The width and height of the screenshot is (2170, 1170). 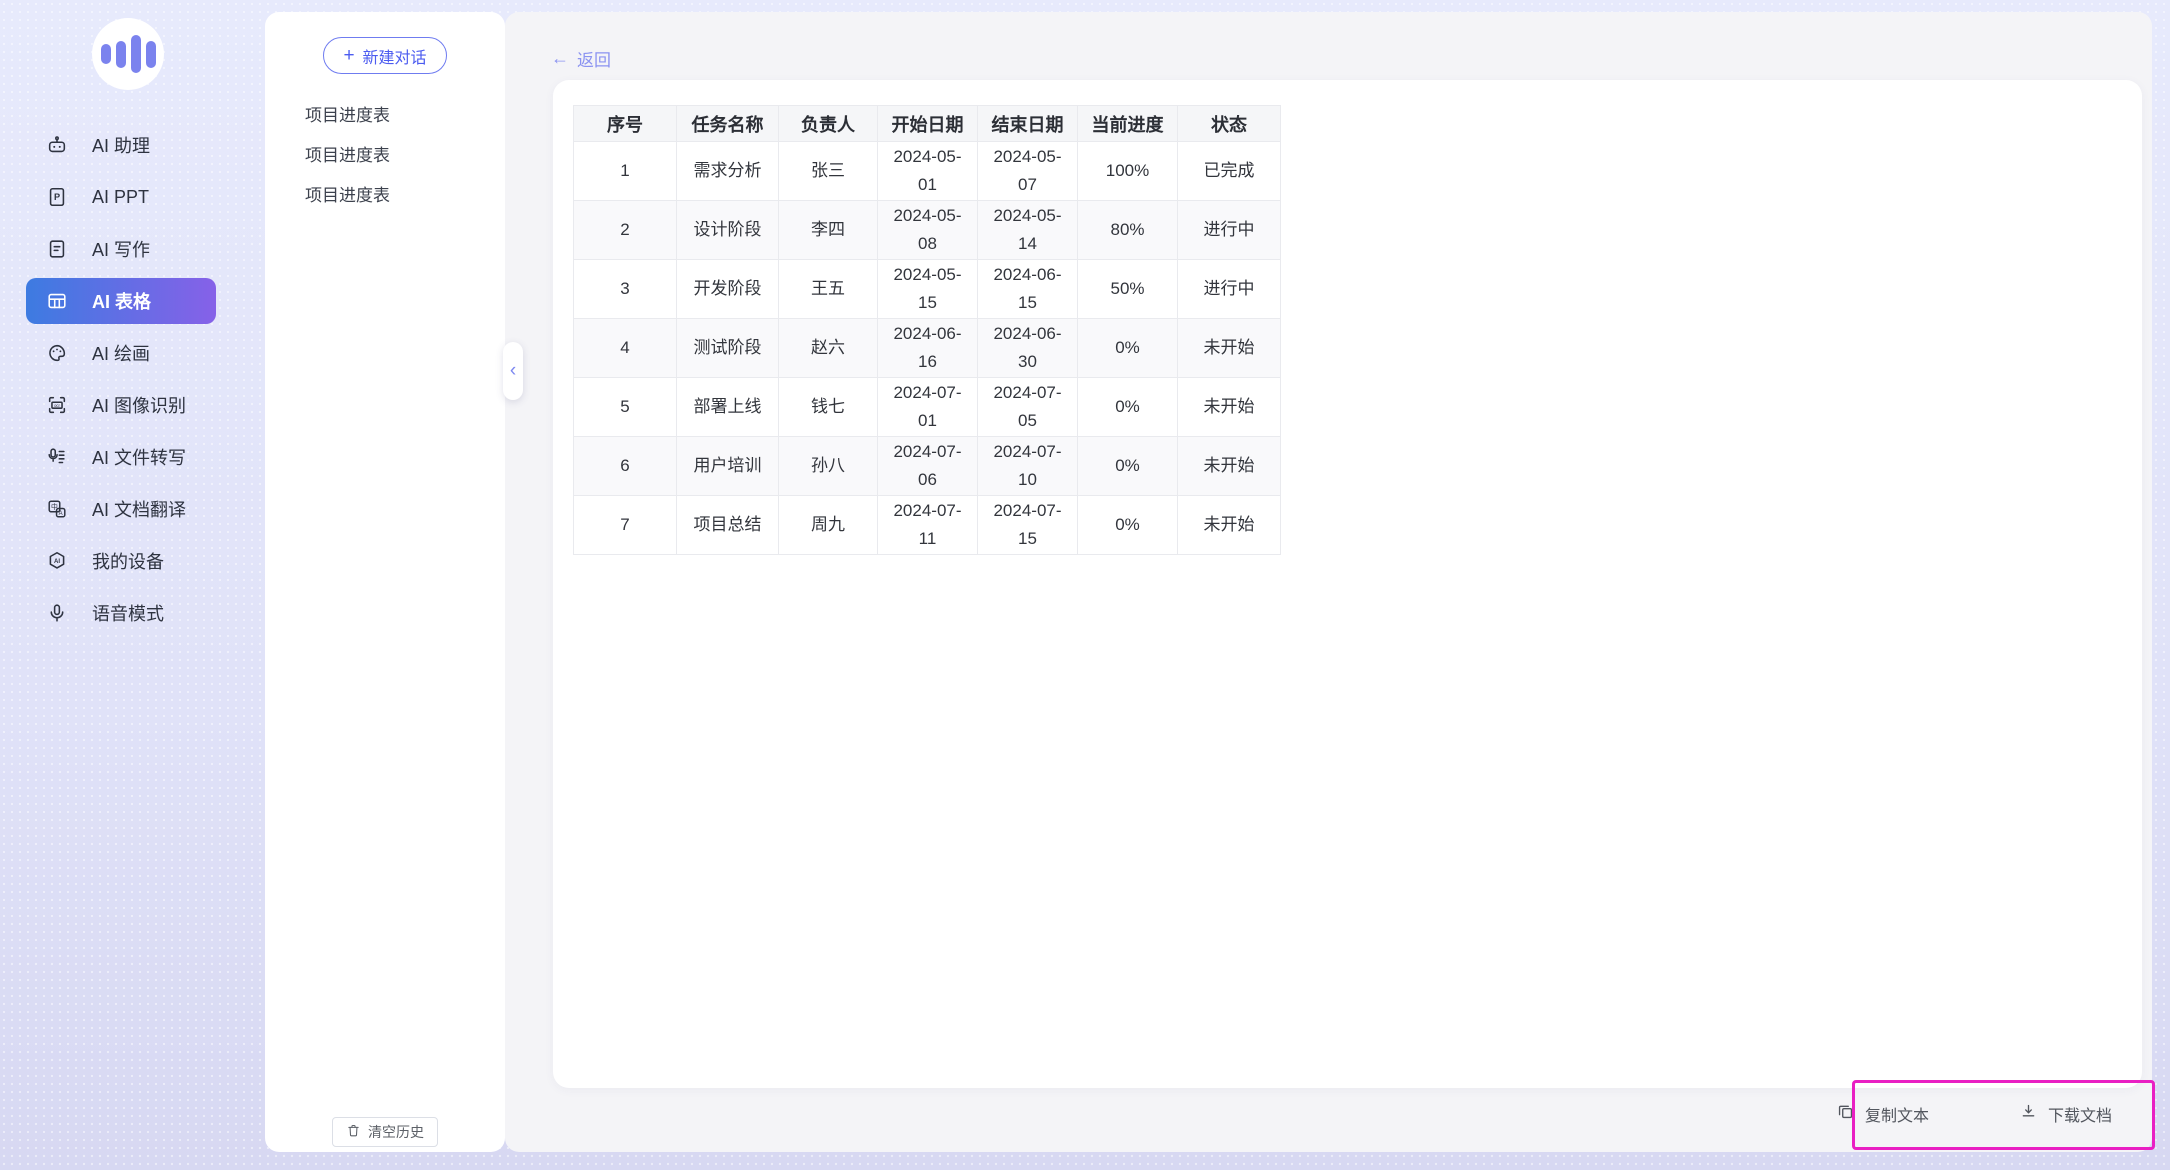 What do you see at coordinates (1974, 1114) in the screenshot?
I see `result-actions: 复制文本 下载文档` at bounding box center [1974, 1114].